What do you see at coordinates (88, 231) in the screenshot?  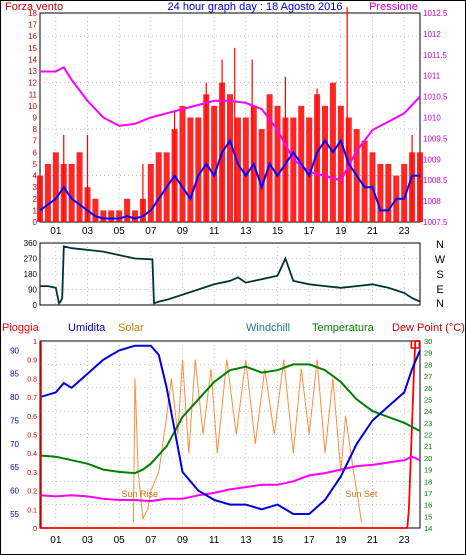 I see `panel1-x-tick-label: 03` at bounding box center [88, 231].